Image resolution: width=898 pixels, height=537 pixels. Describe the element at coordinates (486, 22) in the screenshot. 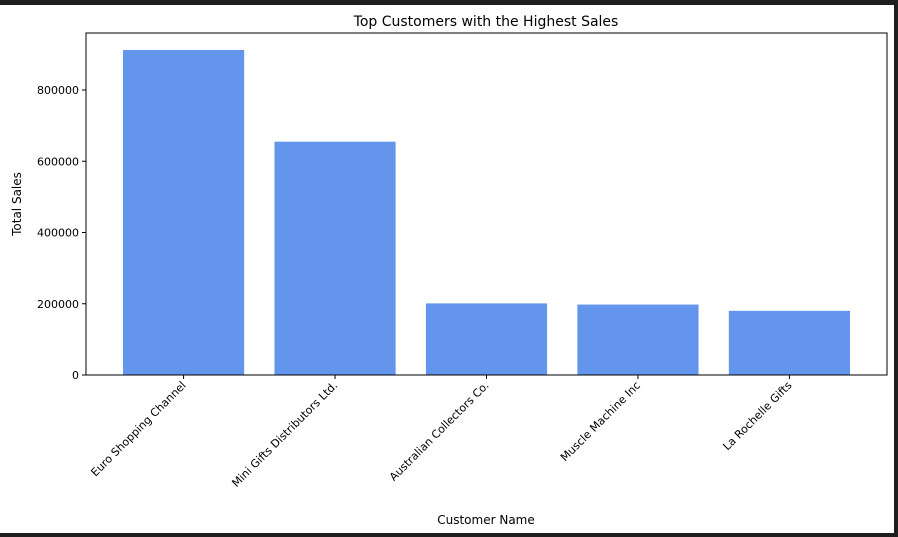

I see `chart-title: Top Customers with the Highest Sales` at that location.